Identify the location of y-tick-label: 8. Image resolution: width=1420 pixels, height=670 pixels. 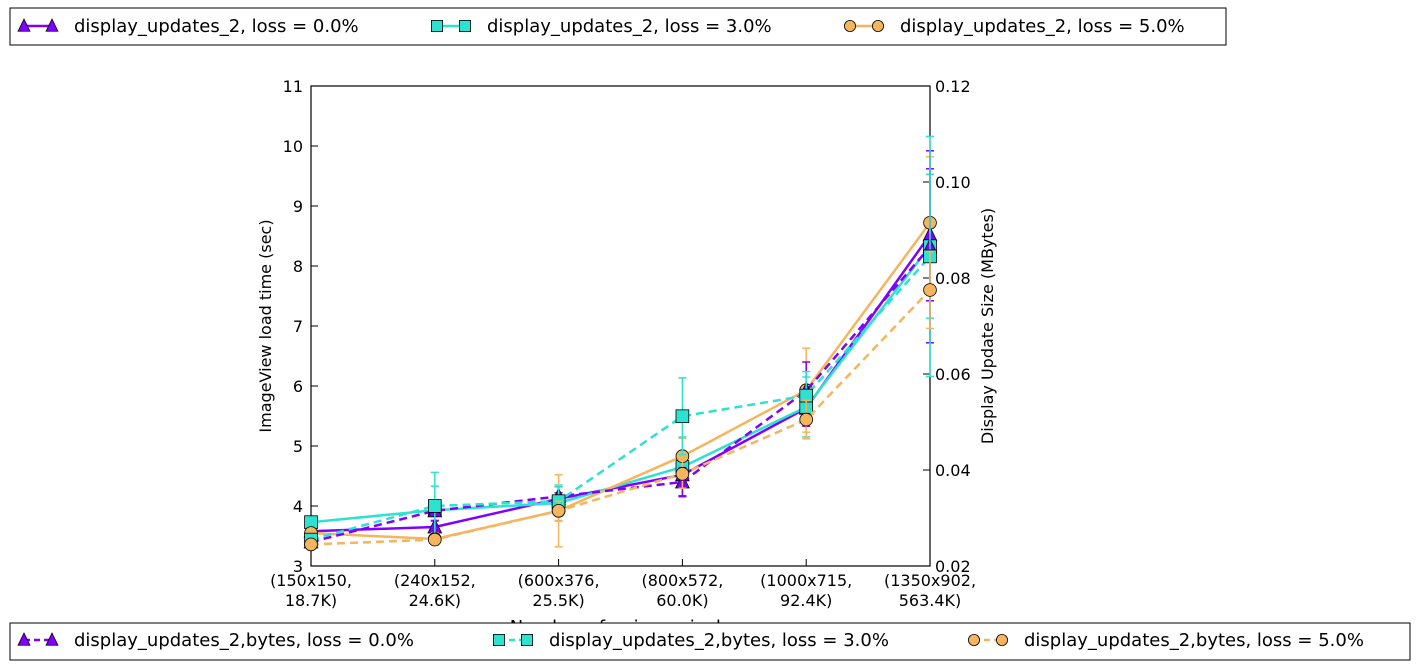
(298, 266).